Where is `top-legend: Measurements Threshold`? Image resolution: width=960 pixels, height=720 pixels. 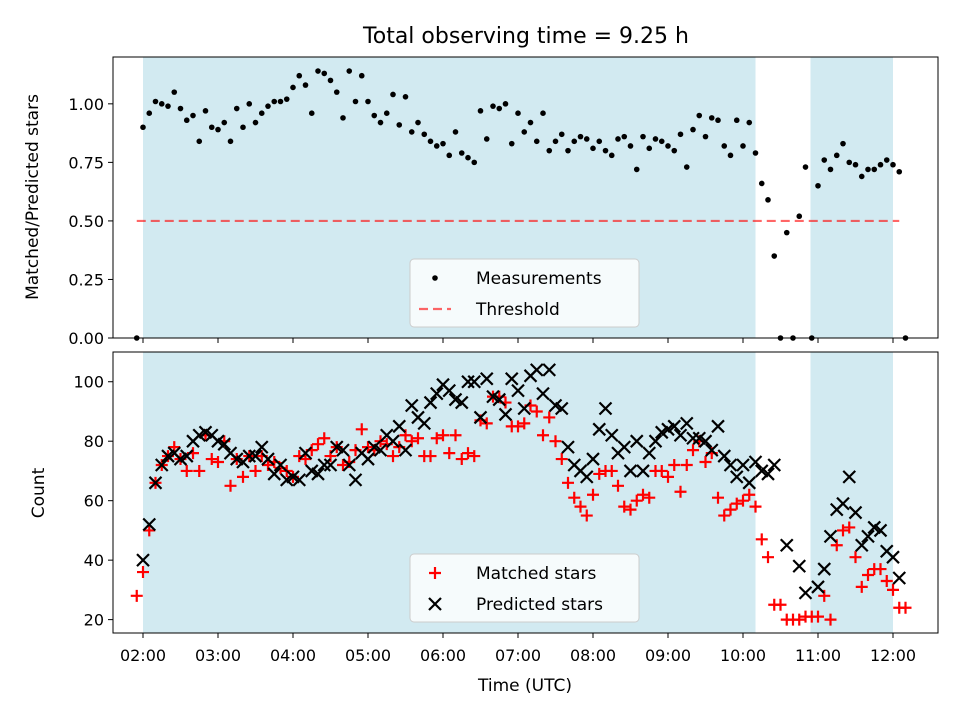
top-legend: Measurements Threshold is located at coordinates (524, 293).